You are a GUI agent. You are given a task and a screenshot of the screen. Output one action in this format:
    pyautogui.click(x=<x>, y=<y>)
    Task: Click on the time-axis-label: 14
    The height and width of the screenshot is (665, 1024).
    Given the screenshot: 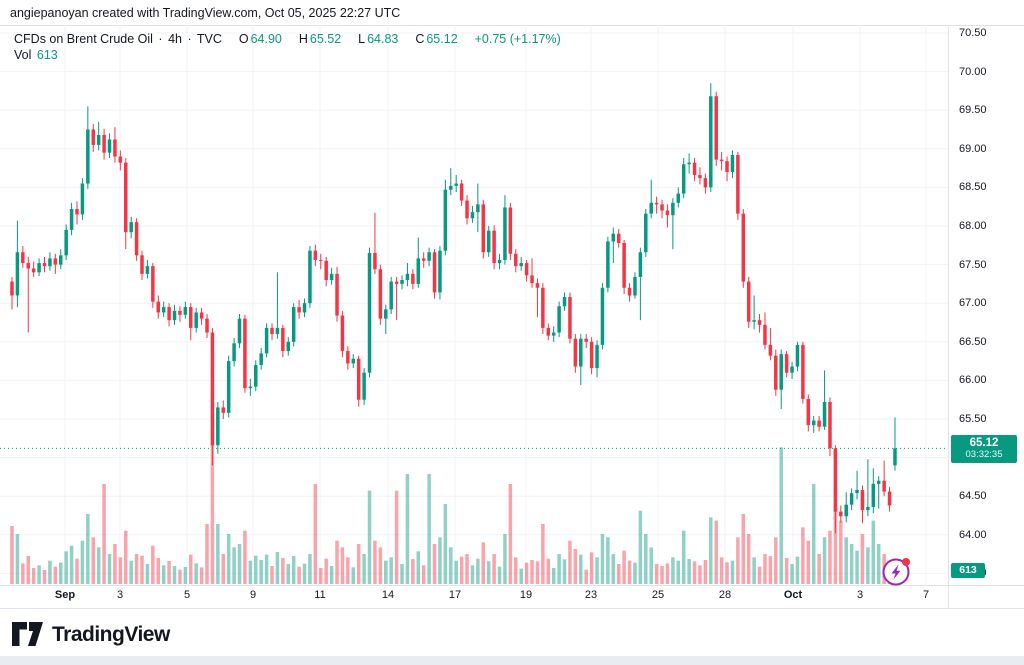 What is the action you would take?
    pyautogui.click(x=388, y=595)
    